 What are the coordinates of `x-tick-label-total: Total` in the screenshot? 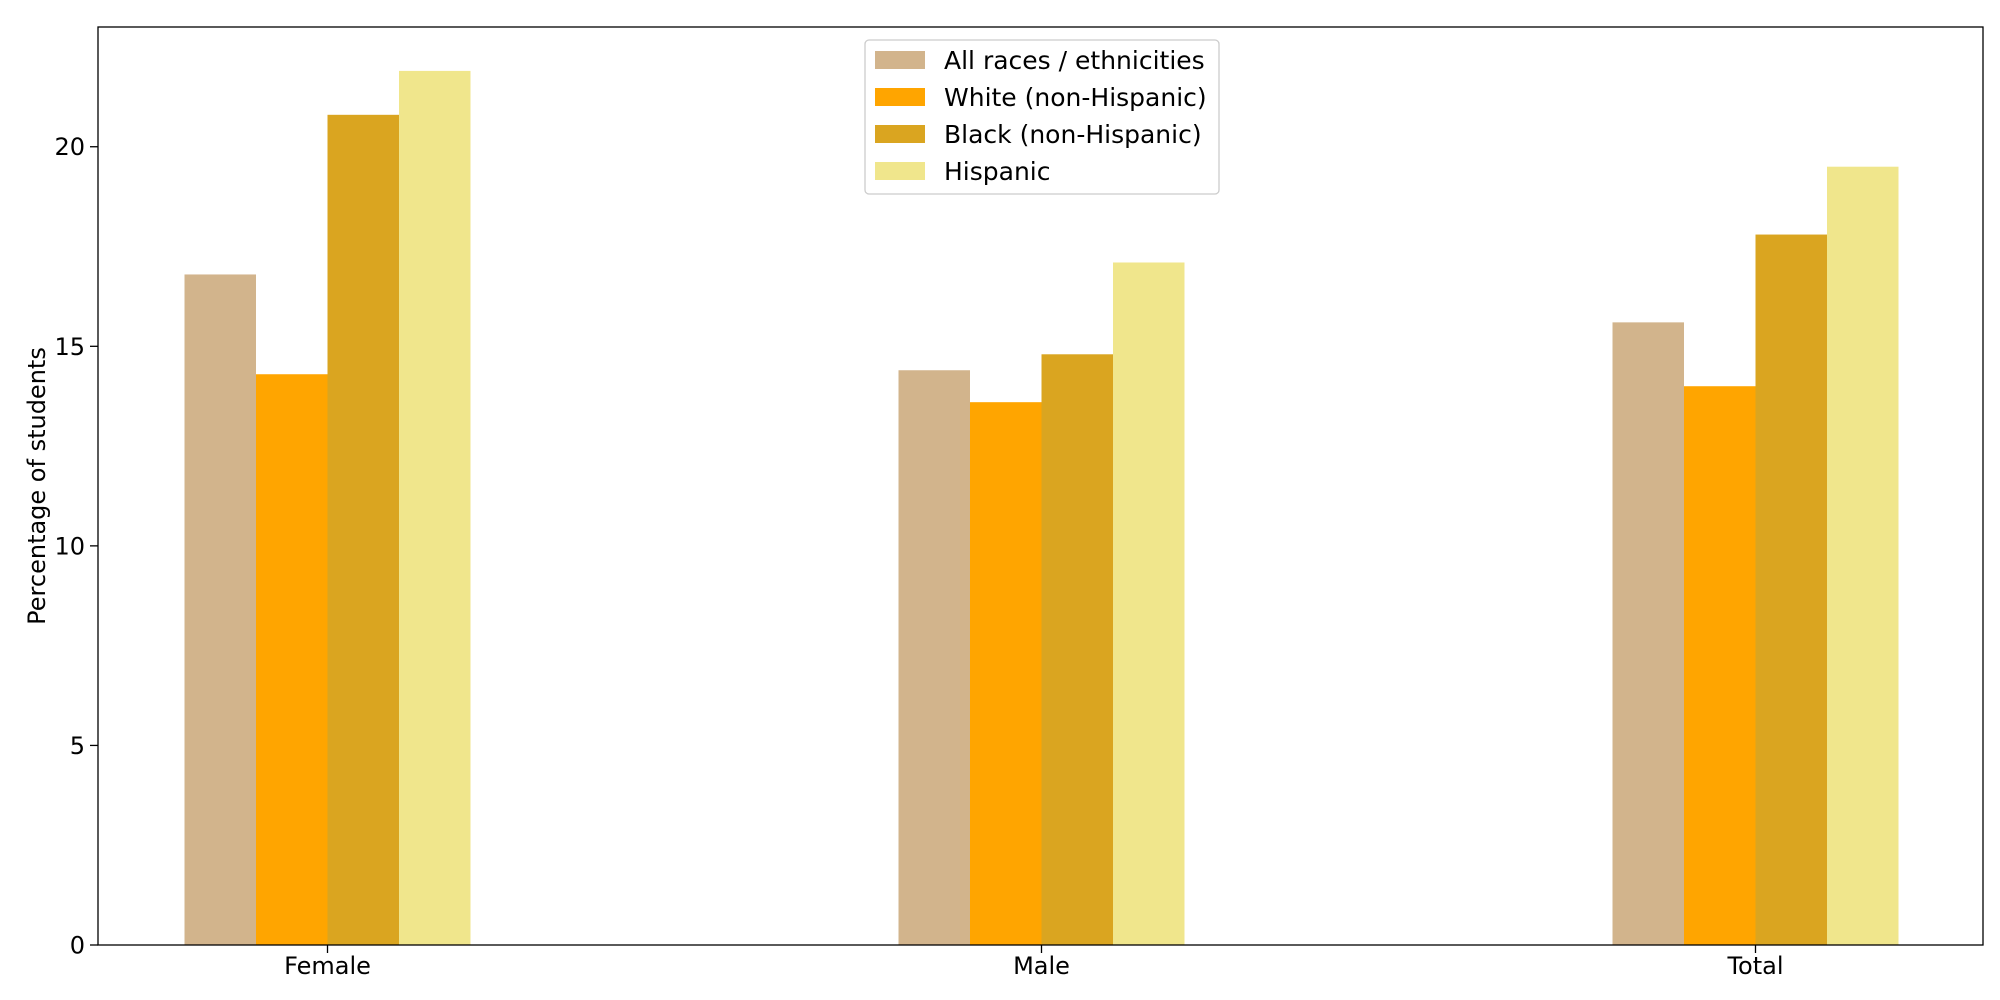 It's located at (1754, 966).